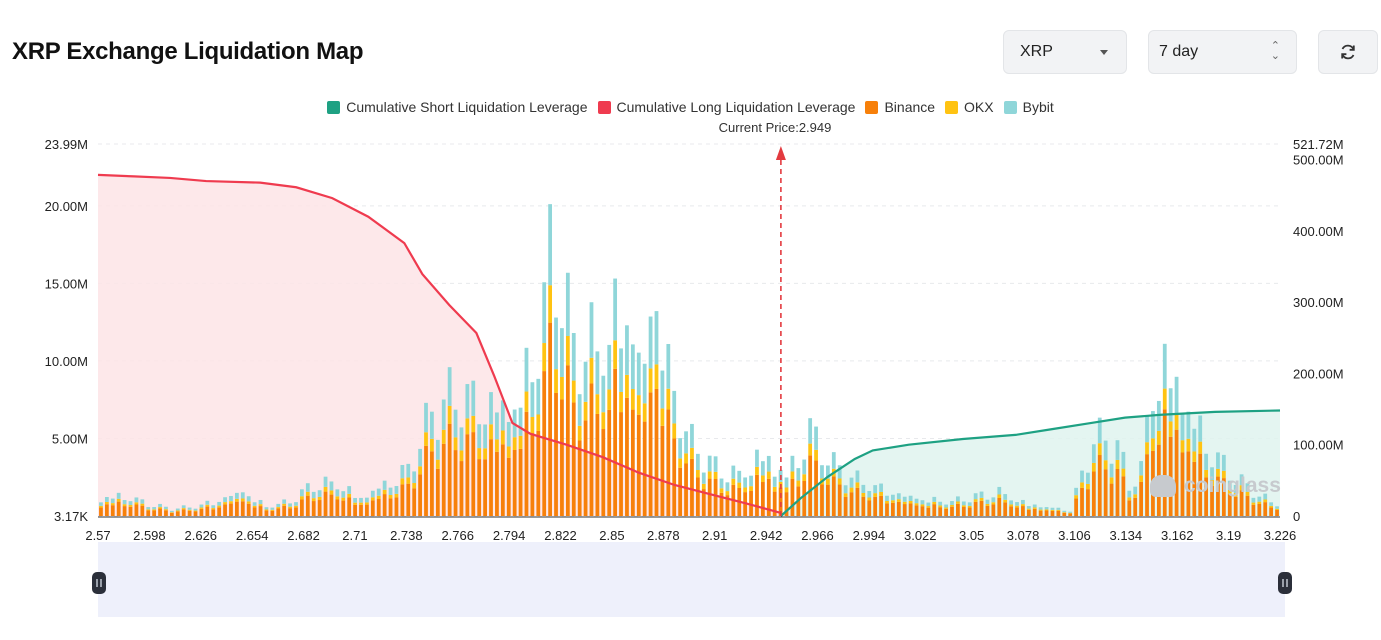 This screenshot has width=1381, height=640. Describe the element at coordinates (1065, 52) in the screenshot. I see `coin-select: XRP` at that location.